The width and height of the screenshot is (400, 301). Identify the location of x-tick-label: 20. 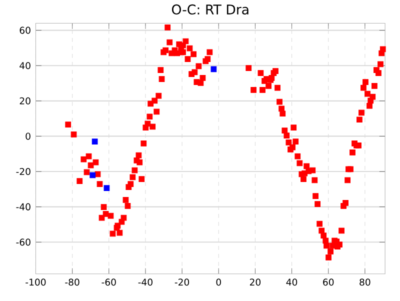
(255, 282).